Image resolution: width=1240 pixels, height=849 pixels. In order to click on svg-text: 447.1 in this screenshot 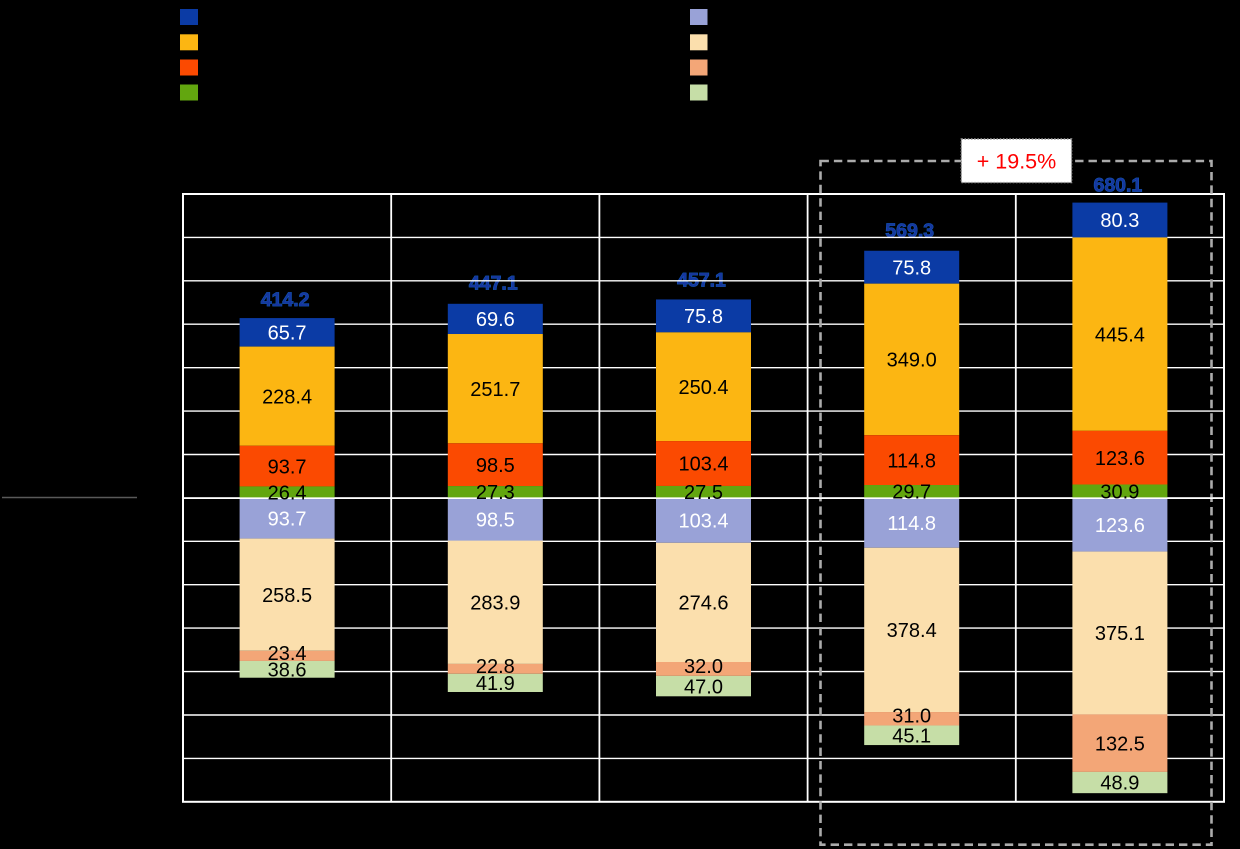, I will do `click(493, 283)`.